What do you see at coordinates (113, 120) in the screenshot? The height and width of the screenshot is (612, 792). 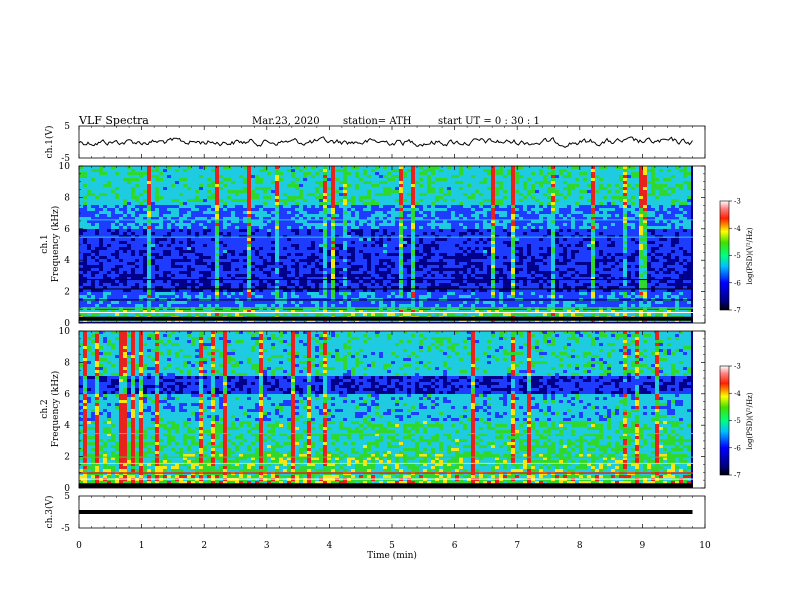 I see `figure-title: VLF Spectra` at bounding box center [113, 120].